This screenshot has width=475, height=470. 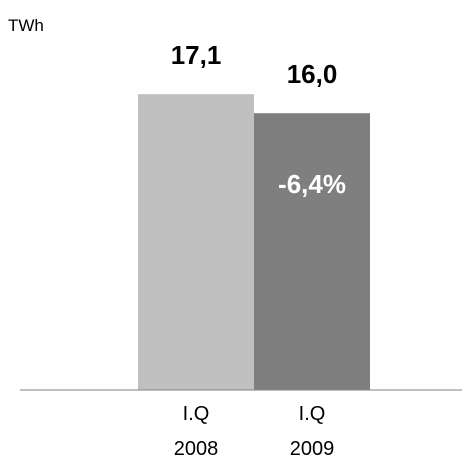 I want to click on x-tick-label-0-line2: 2008, so click(x=196, y=449).